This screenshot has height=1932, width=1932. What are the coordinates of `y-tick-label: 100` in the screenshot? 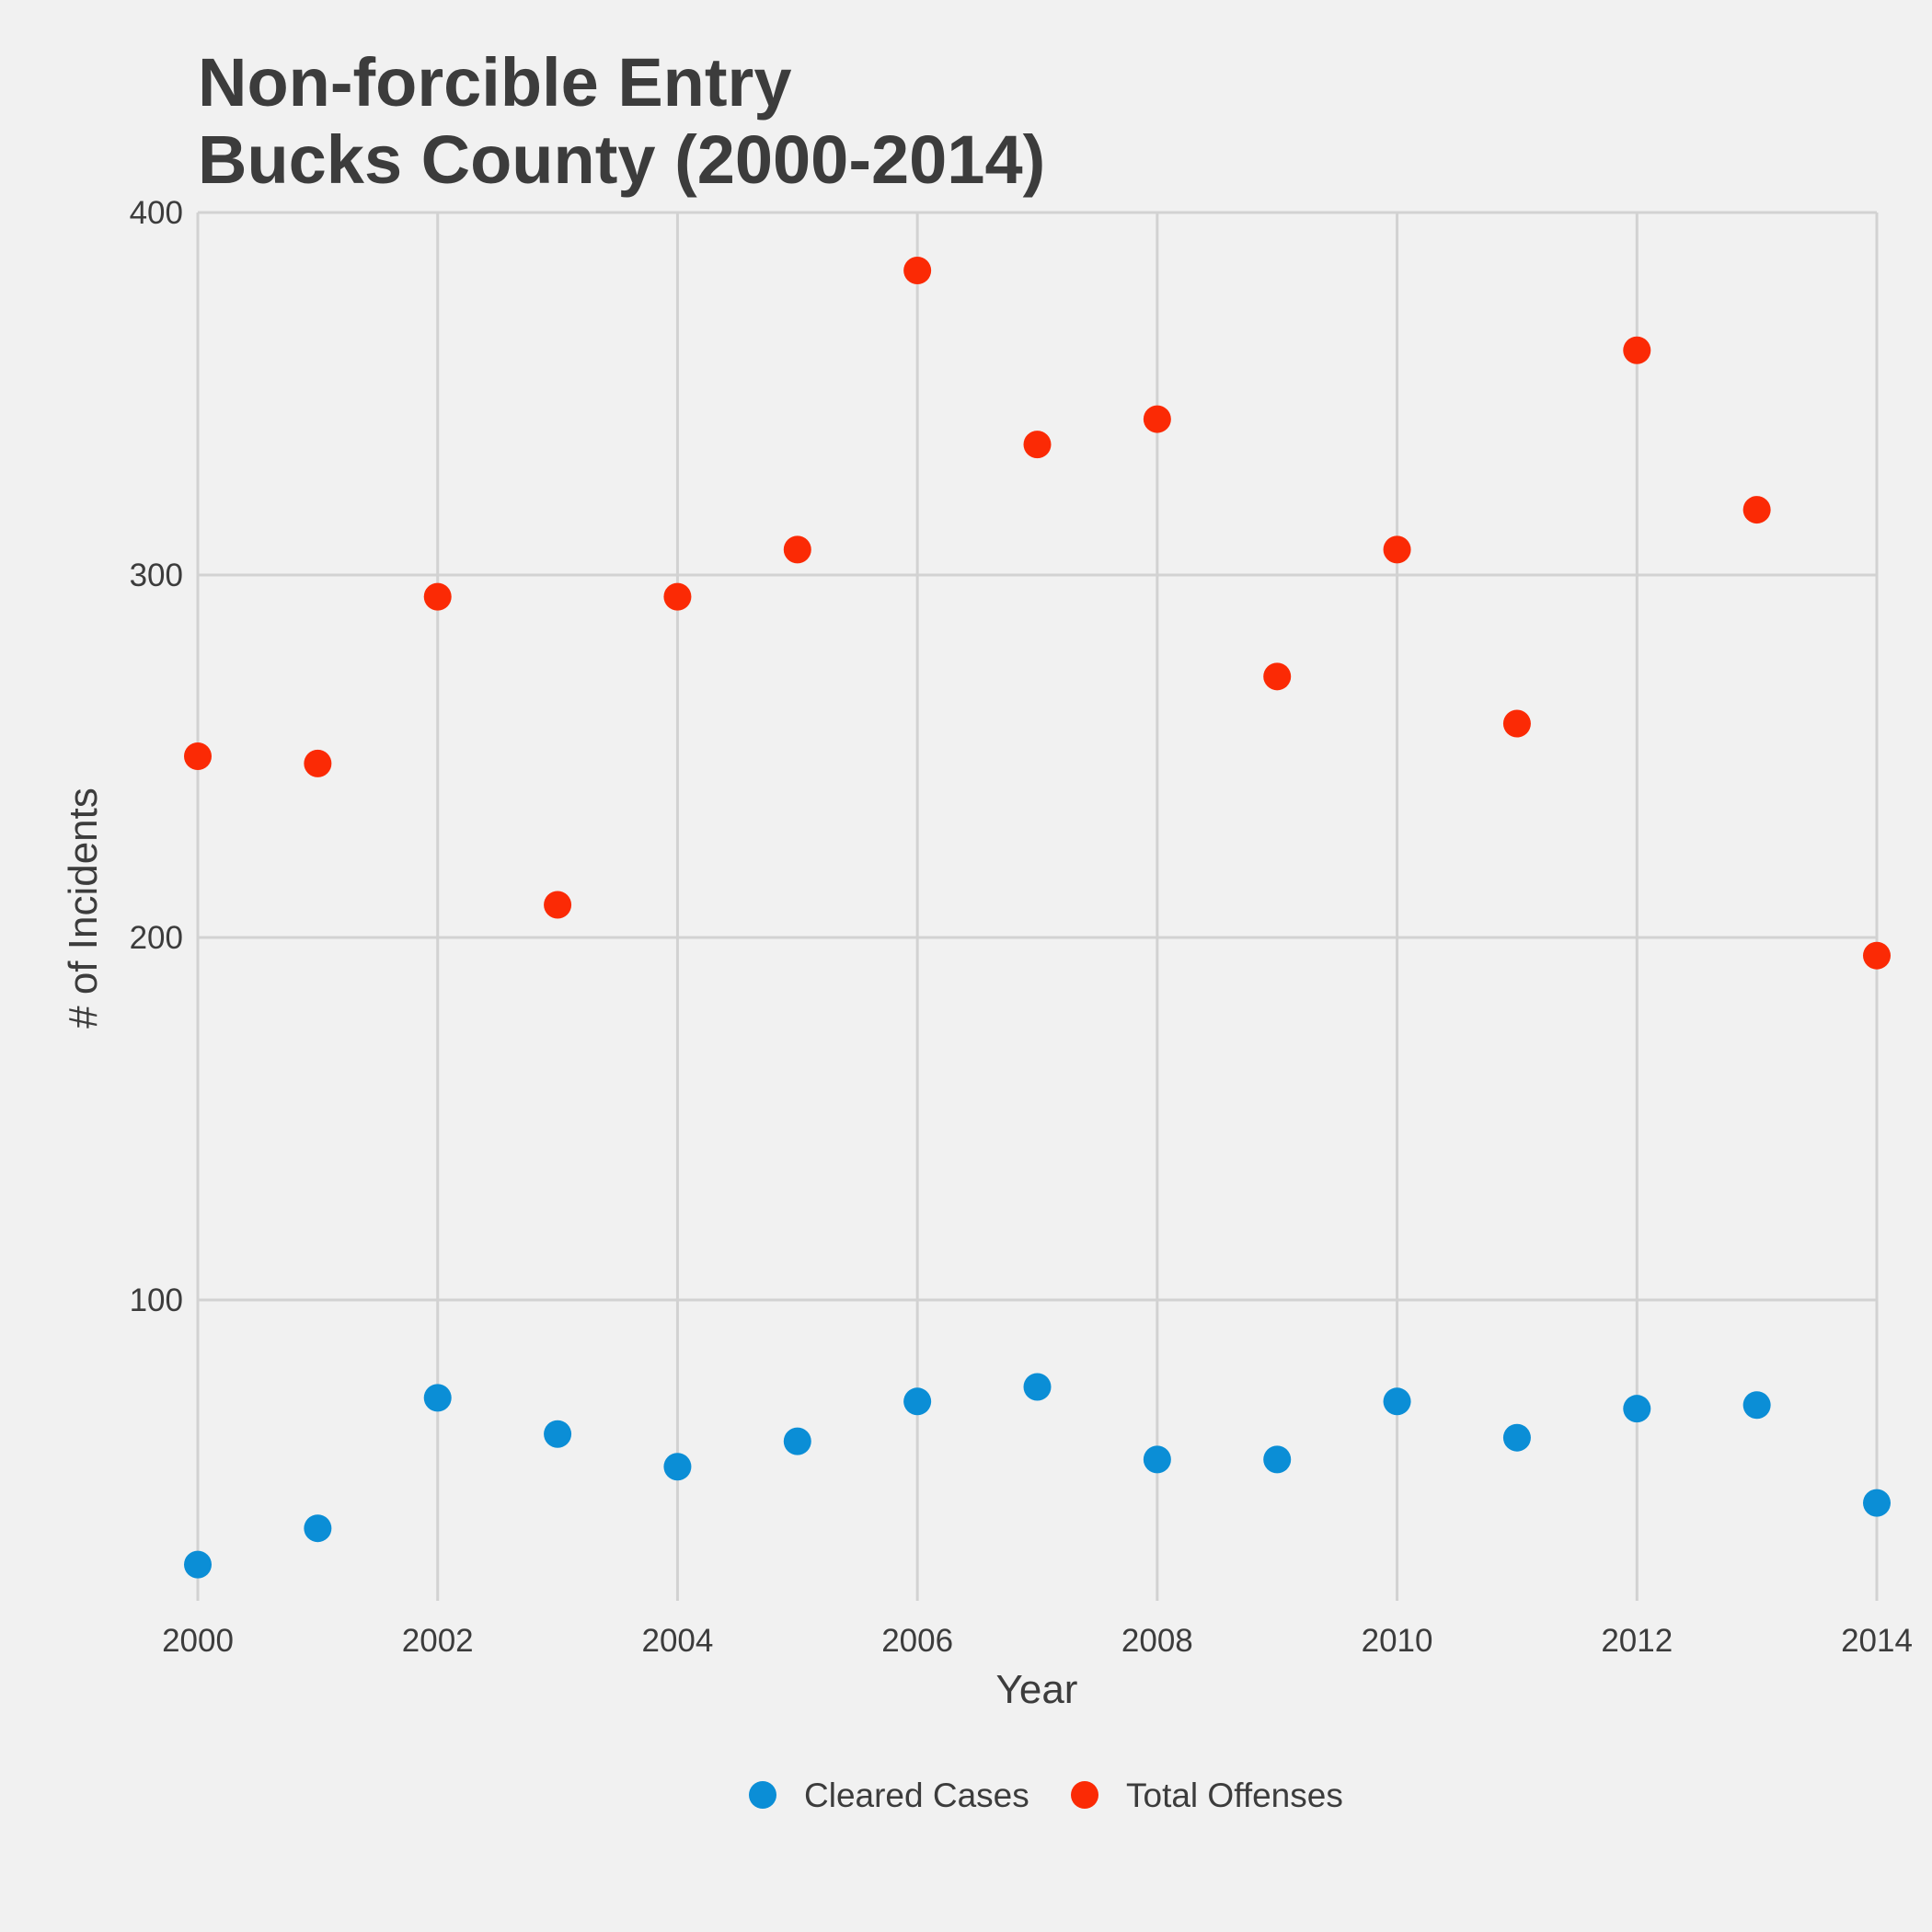 It's located at (156, 1300).